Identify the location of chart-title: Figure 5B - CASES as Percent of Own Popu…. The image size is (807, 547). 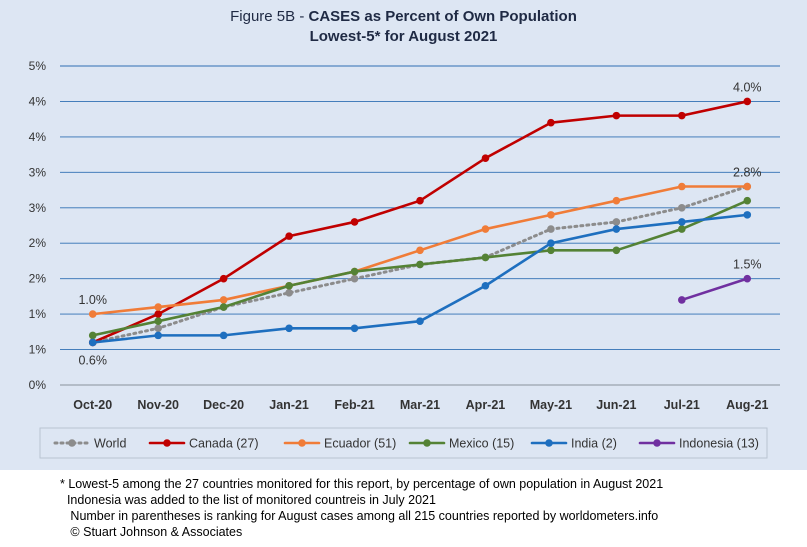
(403, 16).